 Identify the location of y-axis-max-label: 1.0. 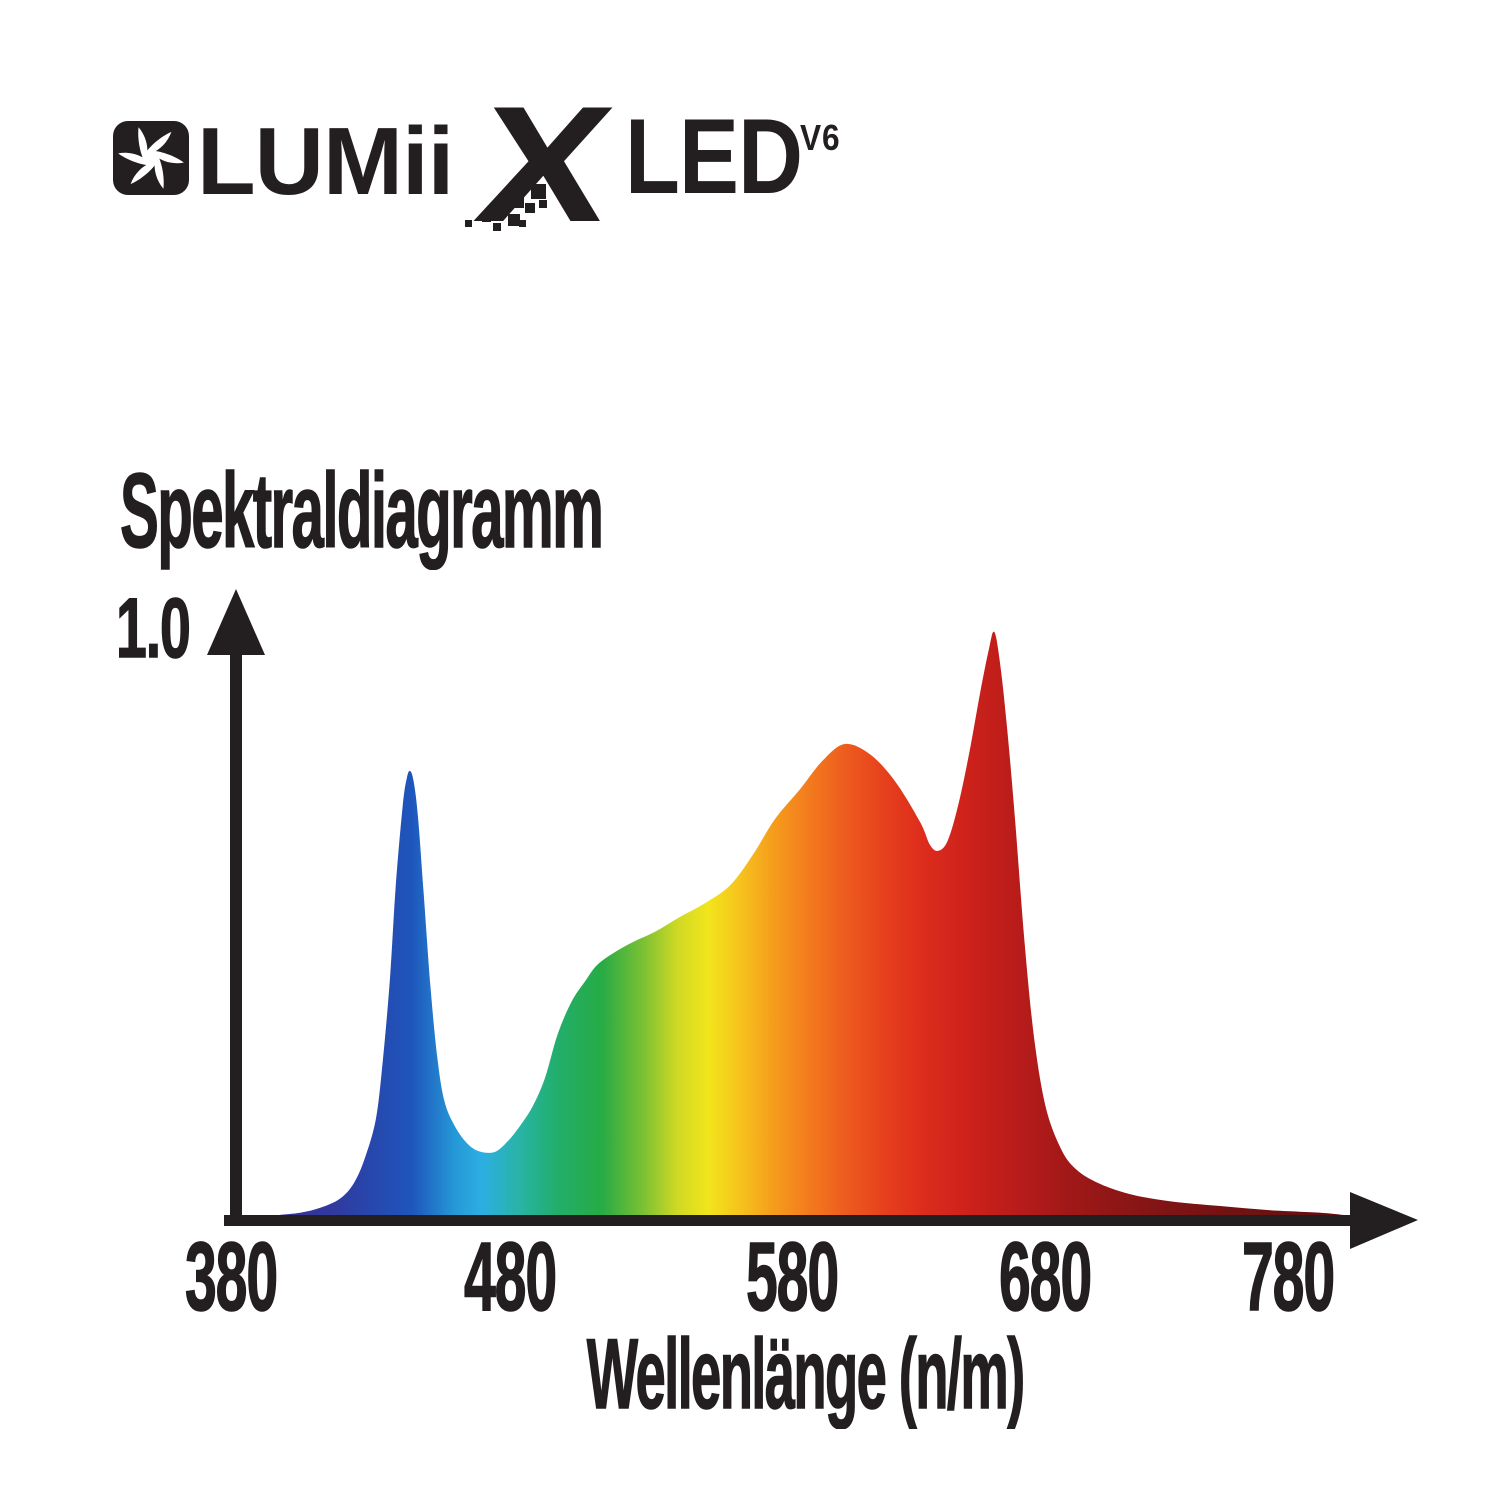
(154, 628).